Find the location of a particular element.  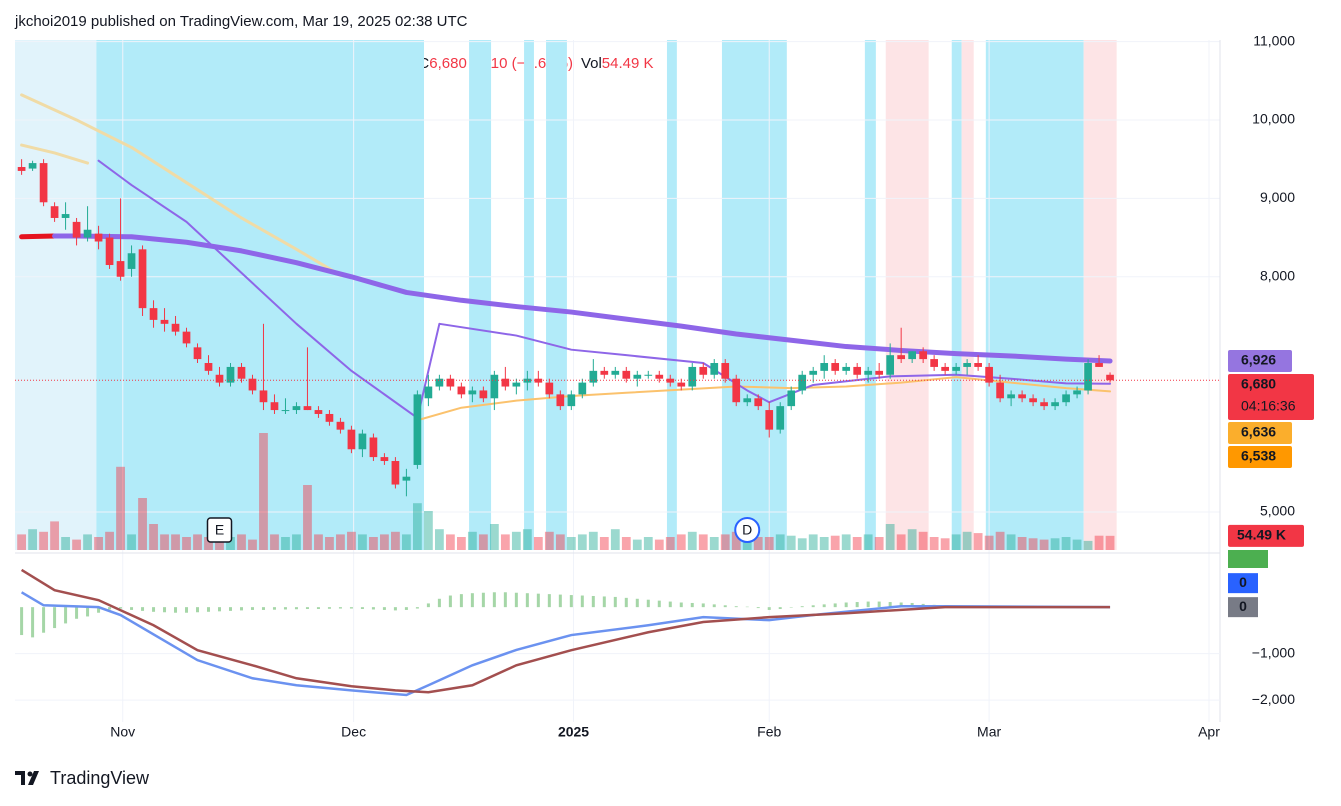

price-label-box is located at coordinates (1260, 456).